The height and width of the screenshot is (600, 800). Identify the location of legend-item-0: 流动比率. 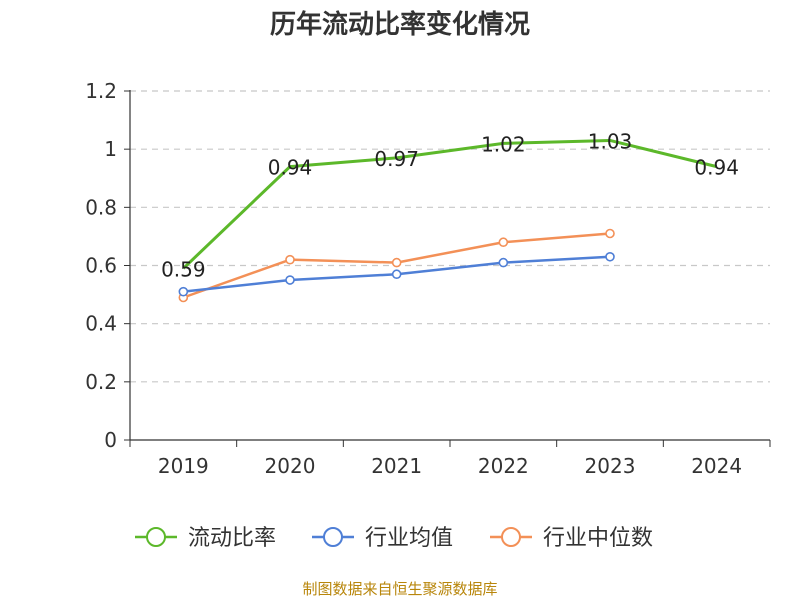
(205, 538).